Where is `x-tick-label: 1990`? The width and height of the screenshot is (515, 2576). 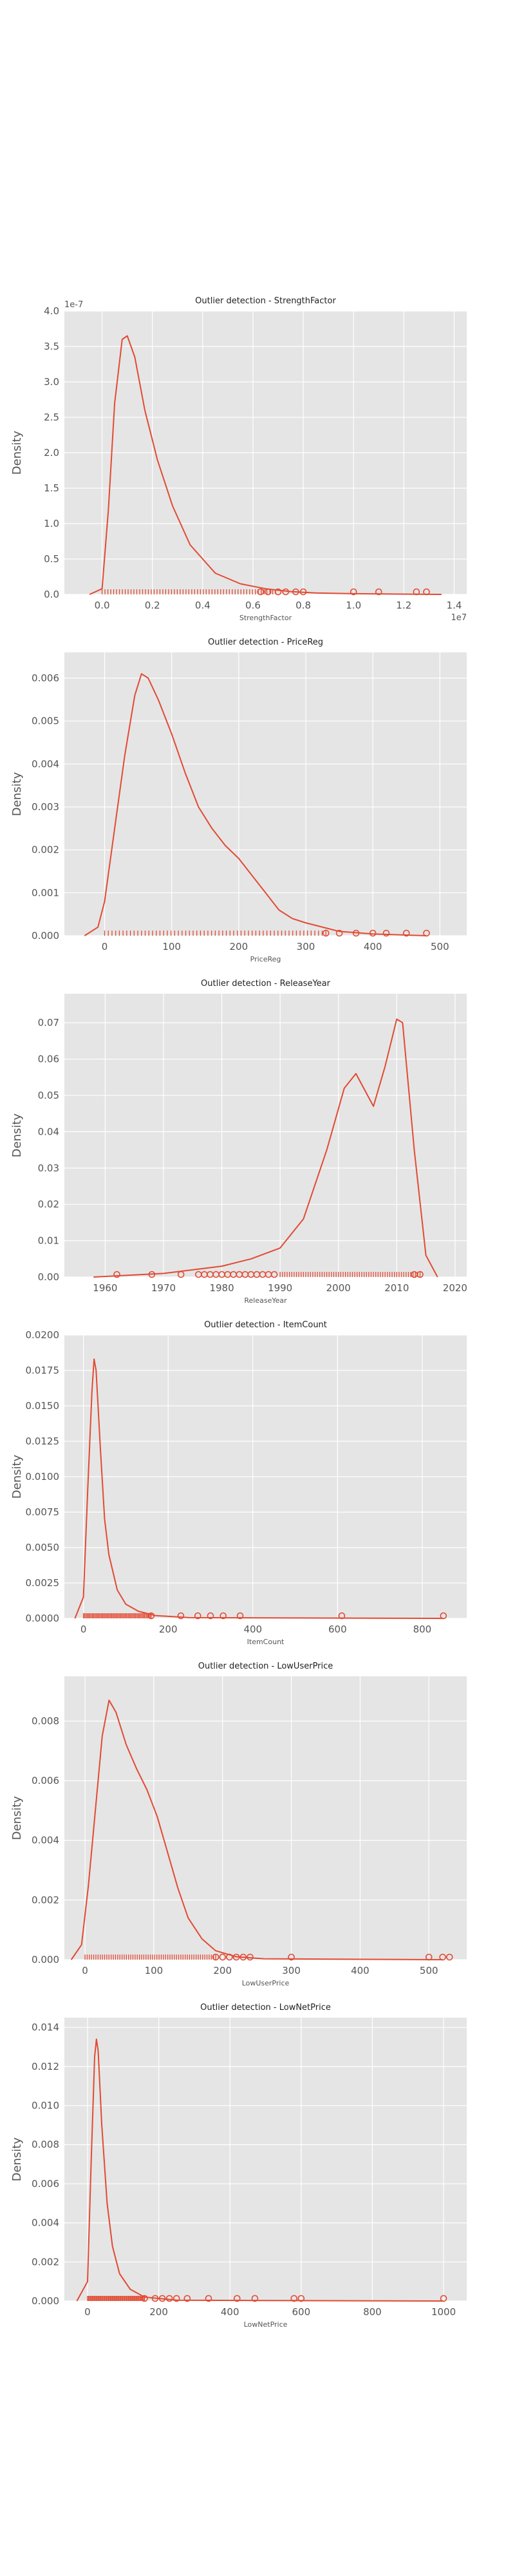
x-tick-label: 1990 is located at coordinates (280, 1288).